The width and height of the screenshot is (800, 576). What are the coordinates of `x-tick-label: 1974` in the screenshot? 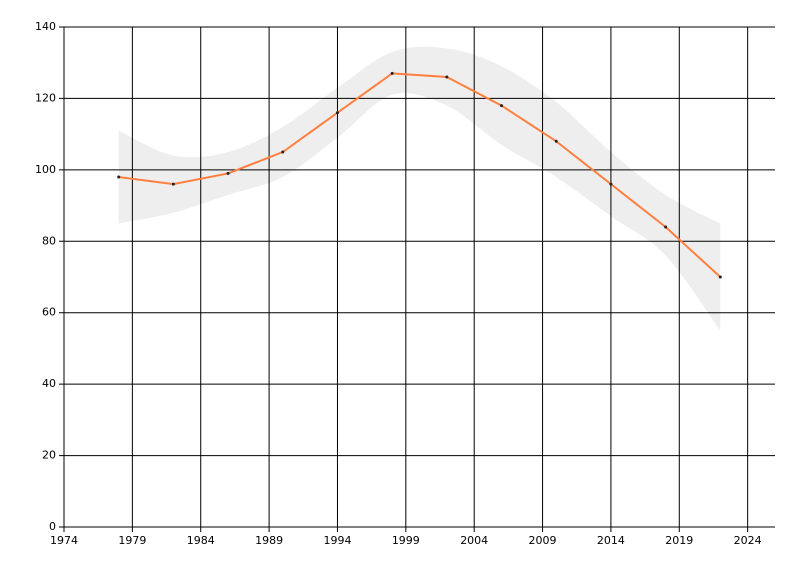 It's located at (64, 540).